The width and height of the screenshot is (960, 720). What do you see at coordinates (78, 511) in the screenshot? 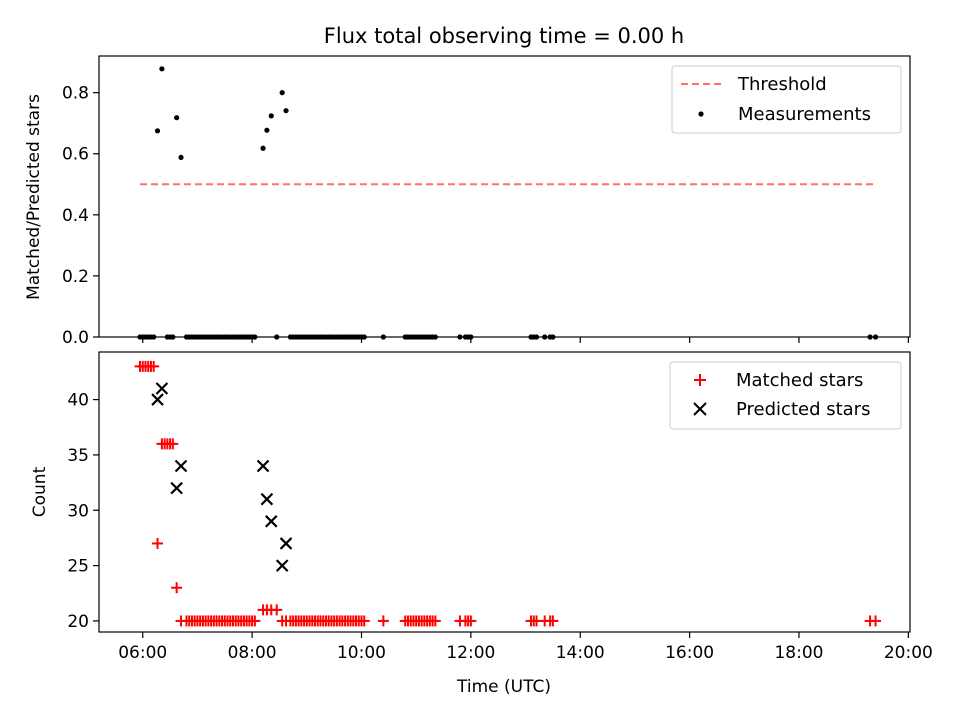
I see `bottom-y-tick-label: 30` at bounding box center [78, 511].